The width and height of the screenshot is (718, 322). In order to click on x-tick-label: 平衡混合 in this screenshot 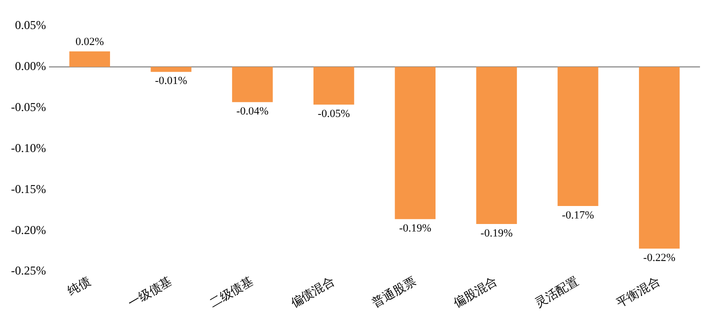, I will do `click(638, 292)`.